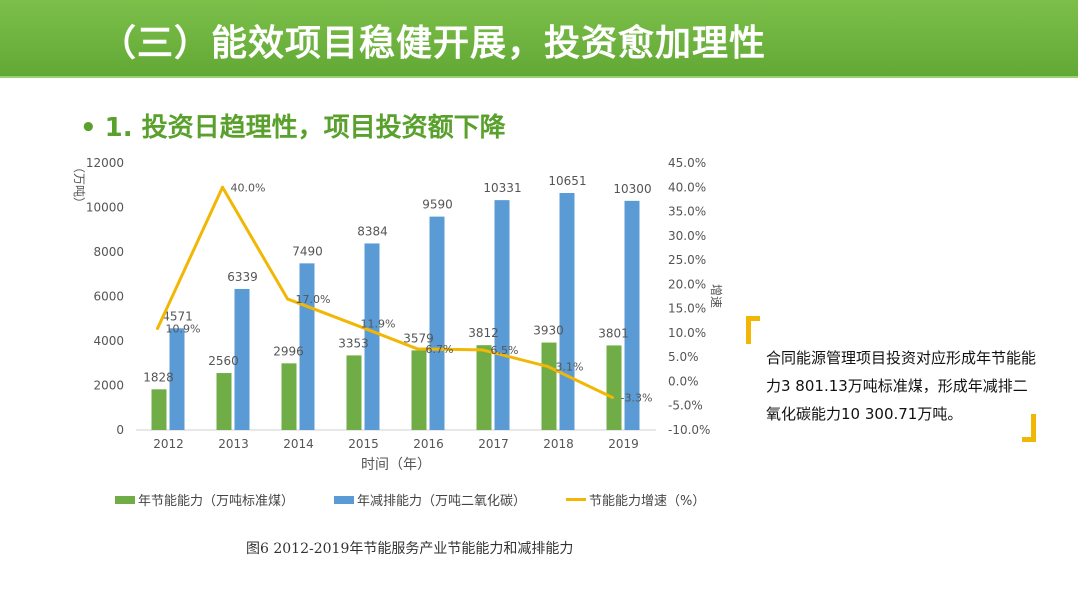 This screenshot has height=606, width=1078. Describe the element at coordinates (288, 351) in the screenshot. I see `bar-label-saving: 2996` at that location.